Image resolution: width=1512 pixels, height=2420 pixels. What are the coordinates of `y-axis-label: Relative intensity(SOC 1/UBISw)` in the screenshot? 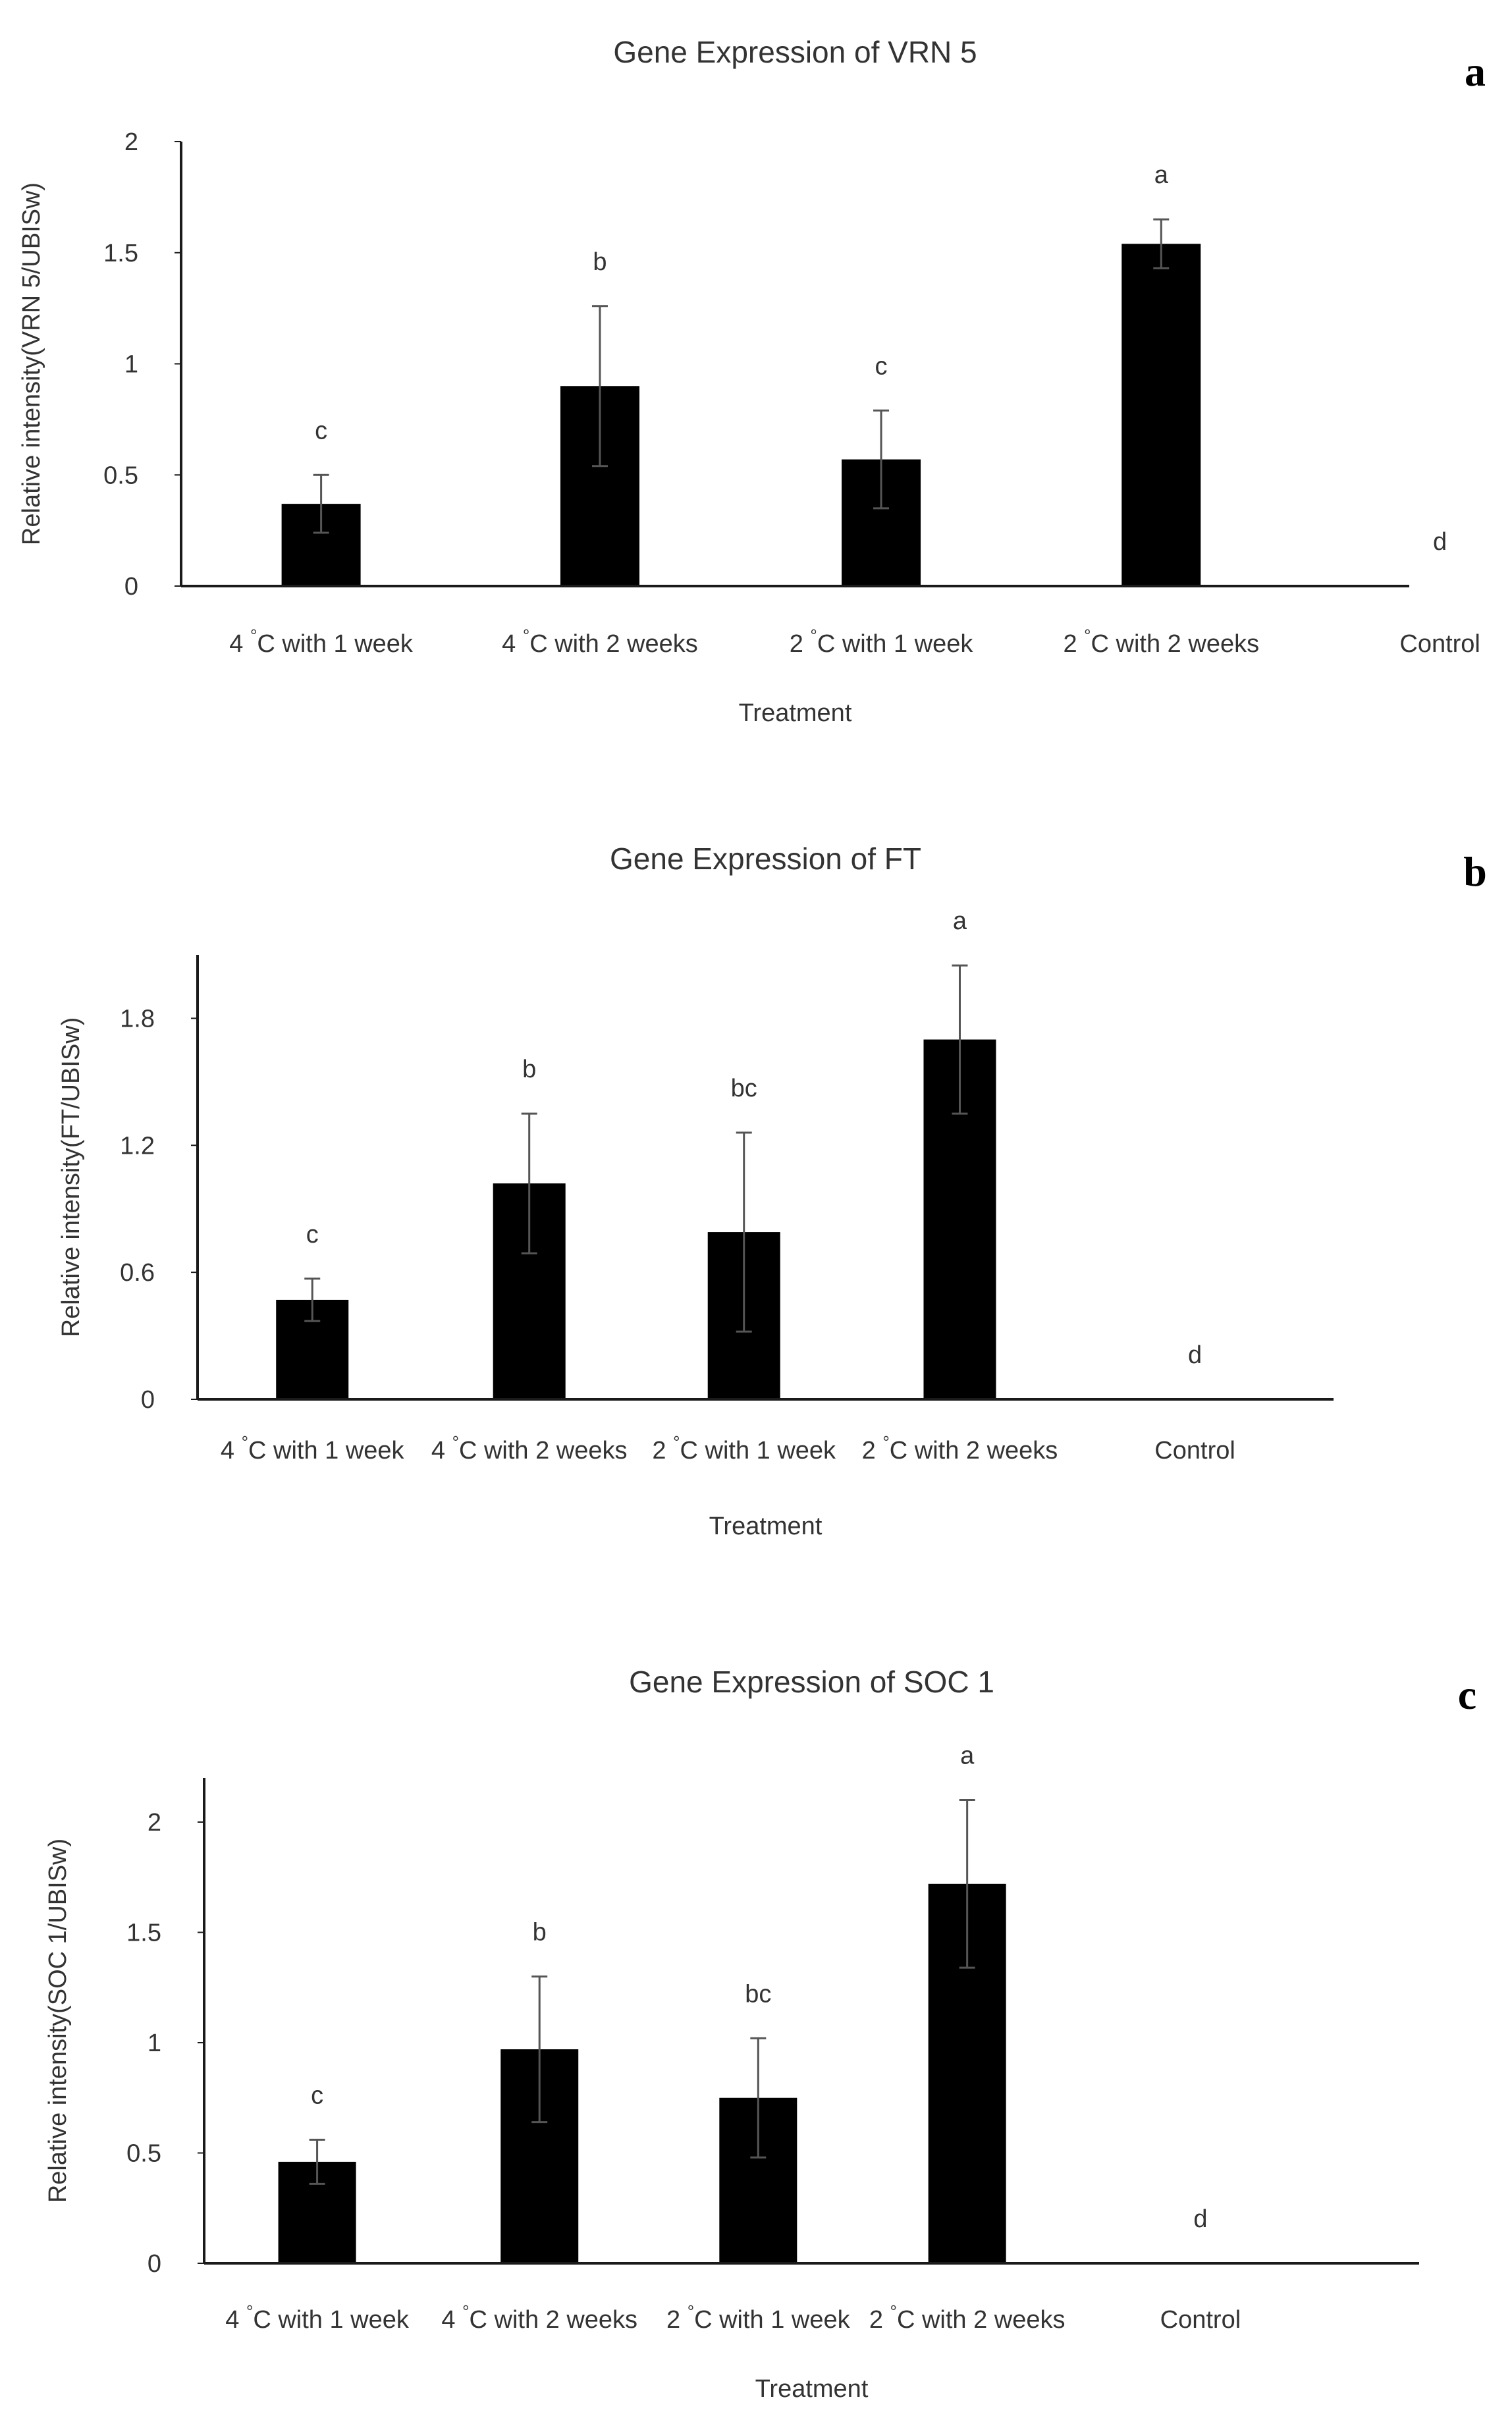 It's located at (58, 2021).